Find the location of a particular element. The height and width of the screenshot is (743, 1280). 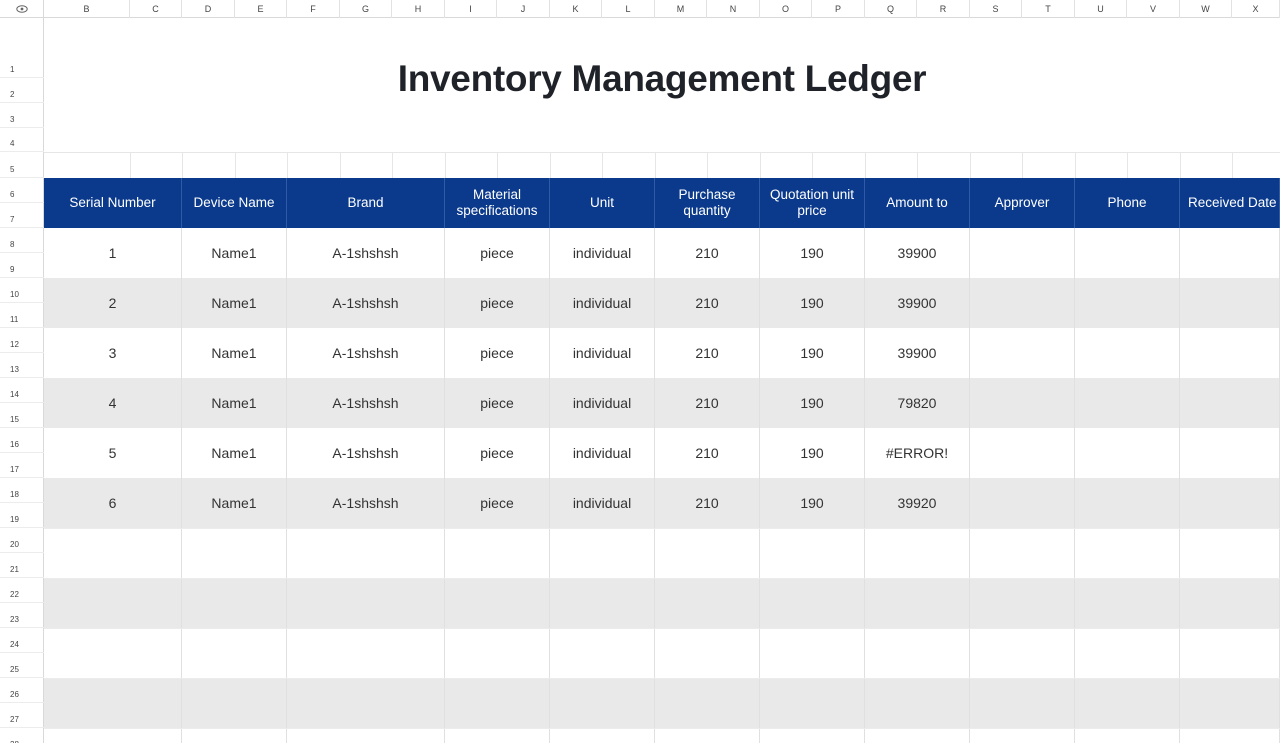

column-header-n: N is located at coordinates (733, 9).